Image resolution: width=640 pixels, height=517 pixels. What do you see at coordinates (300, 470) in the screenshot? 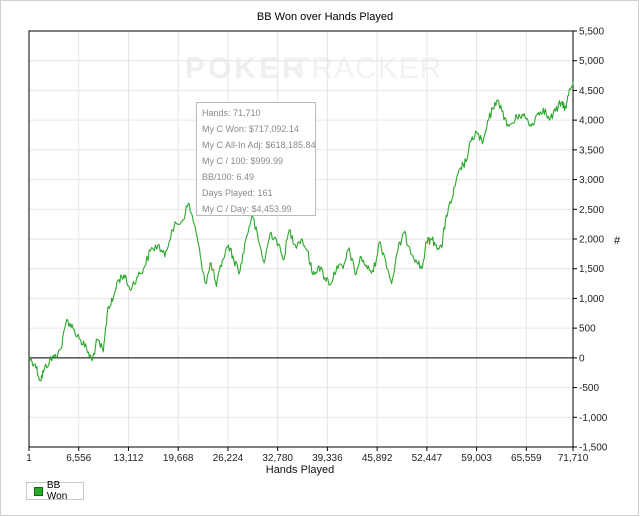
I see `x-axis-title: Hands Played` at bounding box center [300, 470].